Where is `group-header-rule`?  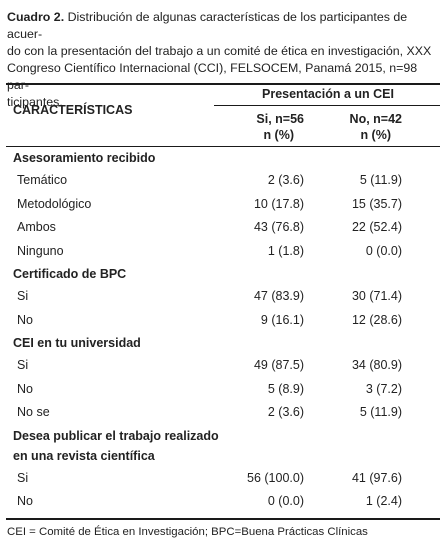 group-header-rule is located at coordinates (327, 105).